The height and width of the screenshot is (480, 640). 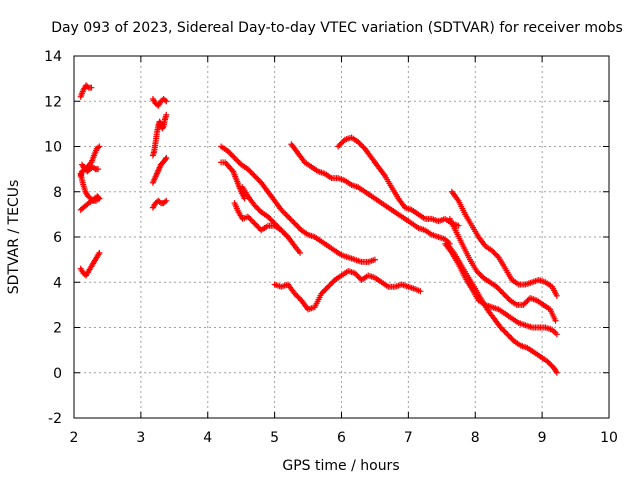 I want to click on x-tick-label: 5, so click(x=274, y=438).